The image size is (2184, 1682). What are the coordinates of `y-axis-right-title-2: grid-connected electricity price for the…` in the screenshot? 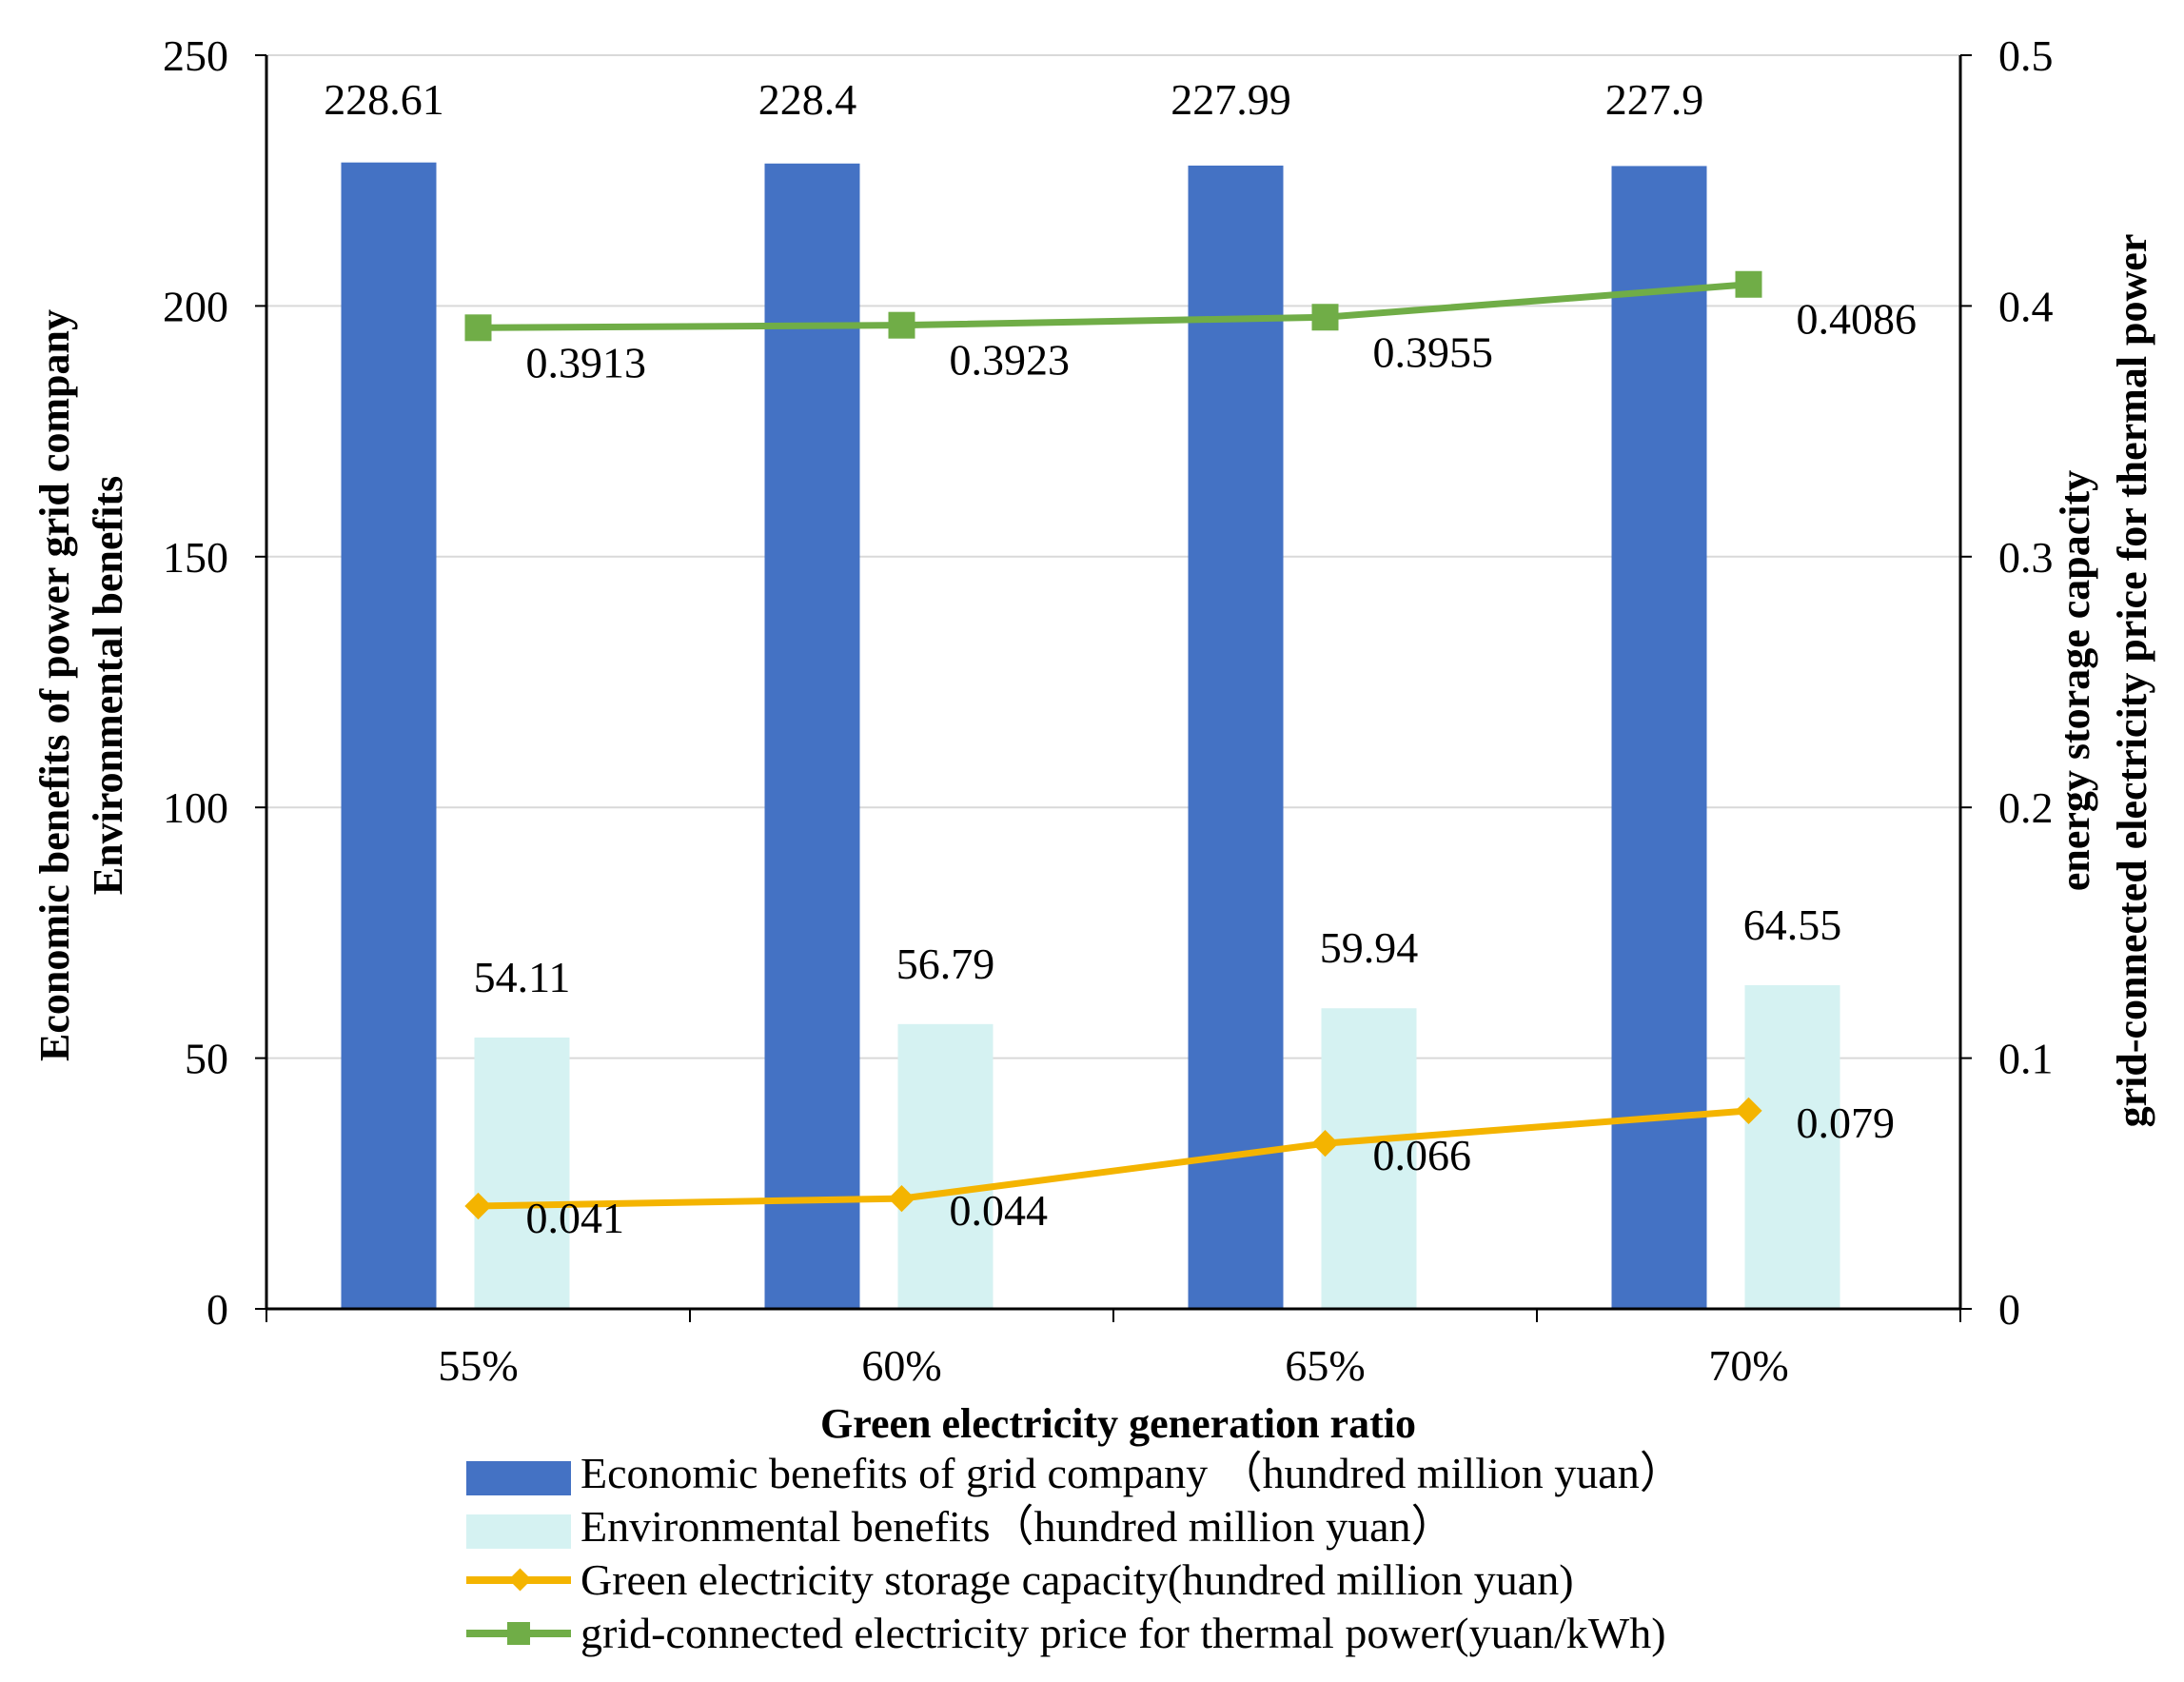 It's located at (2132, 681).